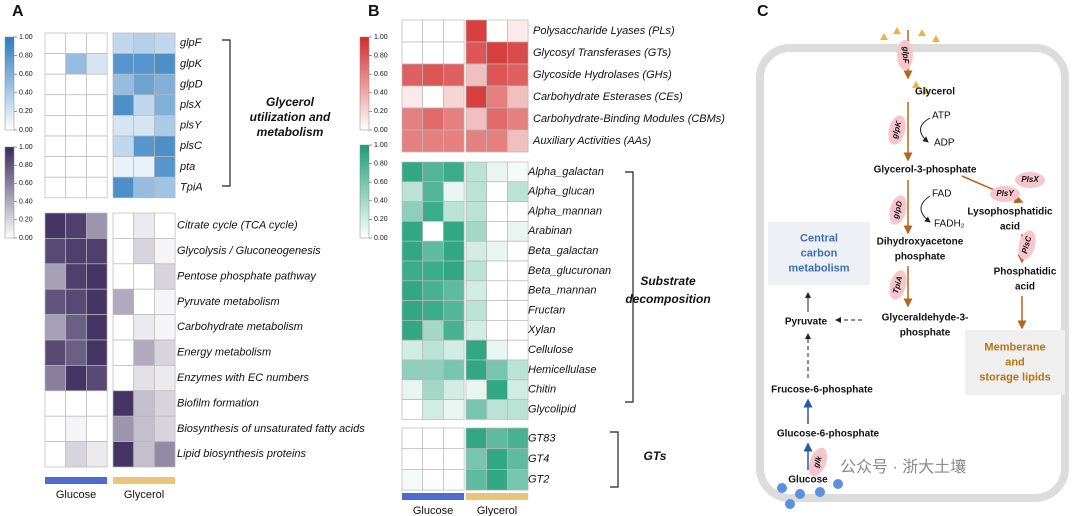  I want to click on cofactor: ATP, so click(941, 116).